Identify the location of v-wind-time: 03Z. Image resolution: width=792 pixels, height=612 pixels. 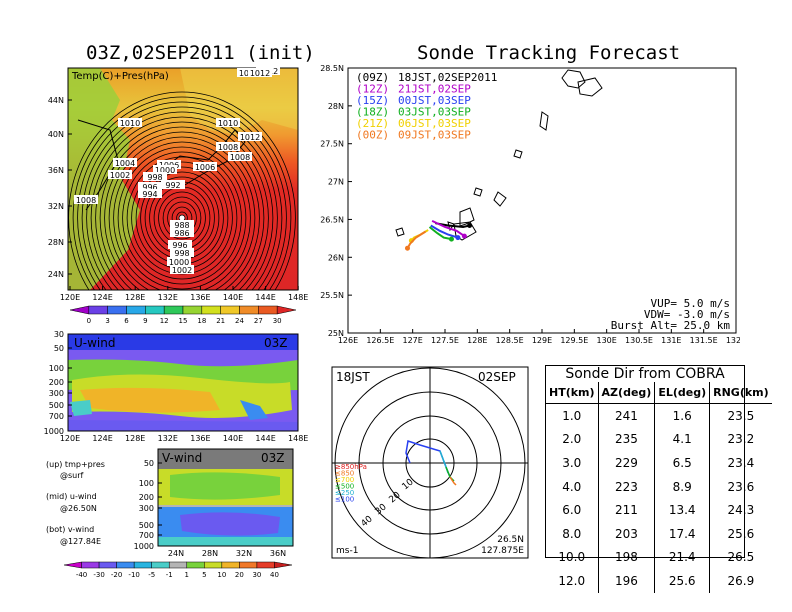
(273, 458).